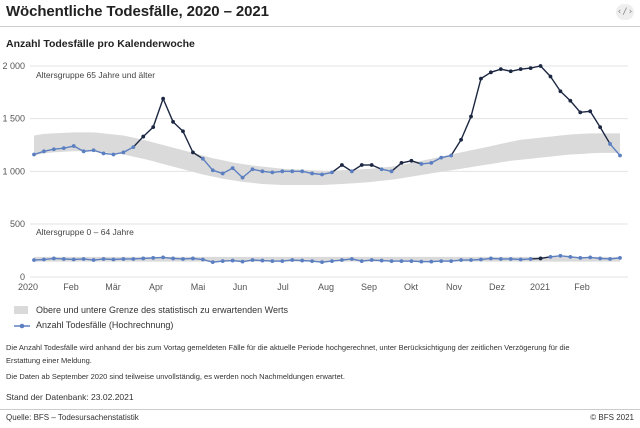 The width and height of the screenshot is (640, 428). Describe the element at coordinates (13, 119) in the screenshot. I see `y-tick-label: 1 500` at that location.